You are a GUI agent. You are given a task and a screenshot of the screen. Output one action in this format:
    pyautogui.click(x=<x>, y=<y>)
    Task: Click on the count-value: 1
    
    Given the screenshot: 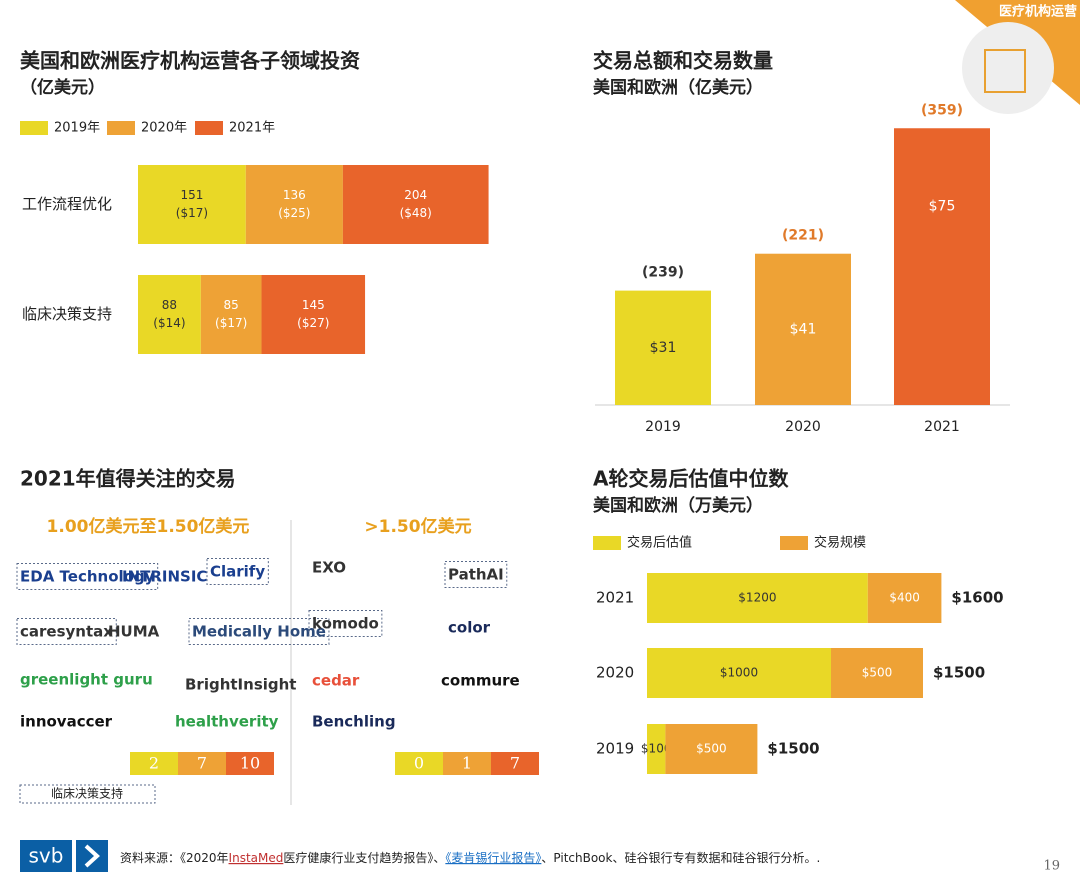 What is the action you would take?
    pyautogui.click(x=467, y=763)
    